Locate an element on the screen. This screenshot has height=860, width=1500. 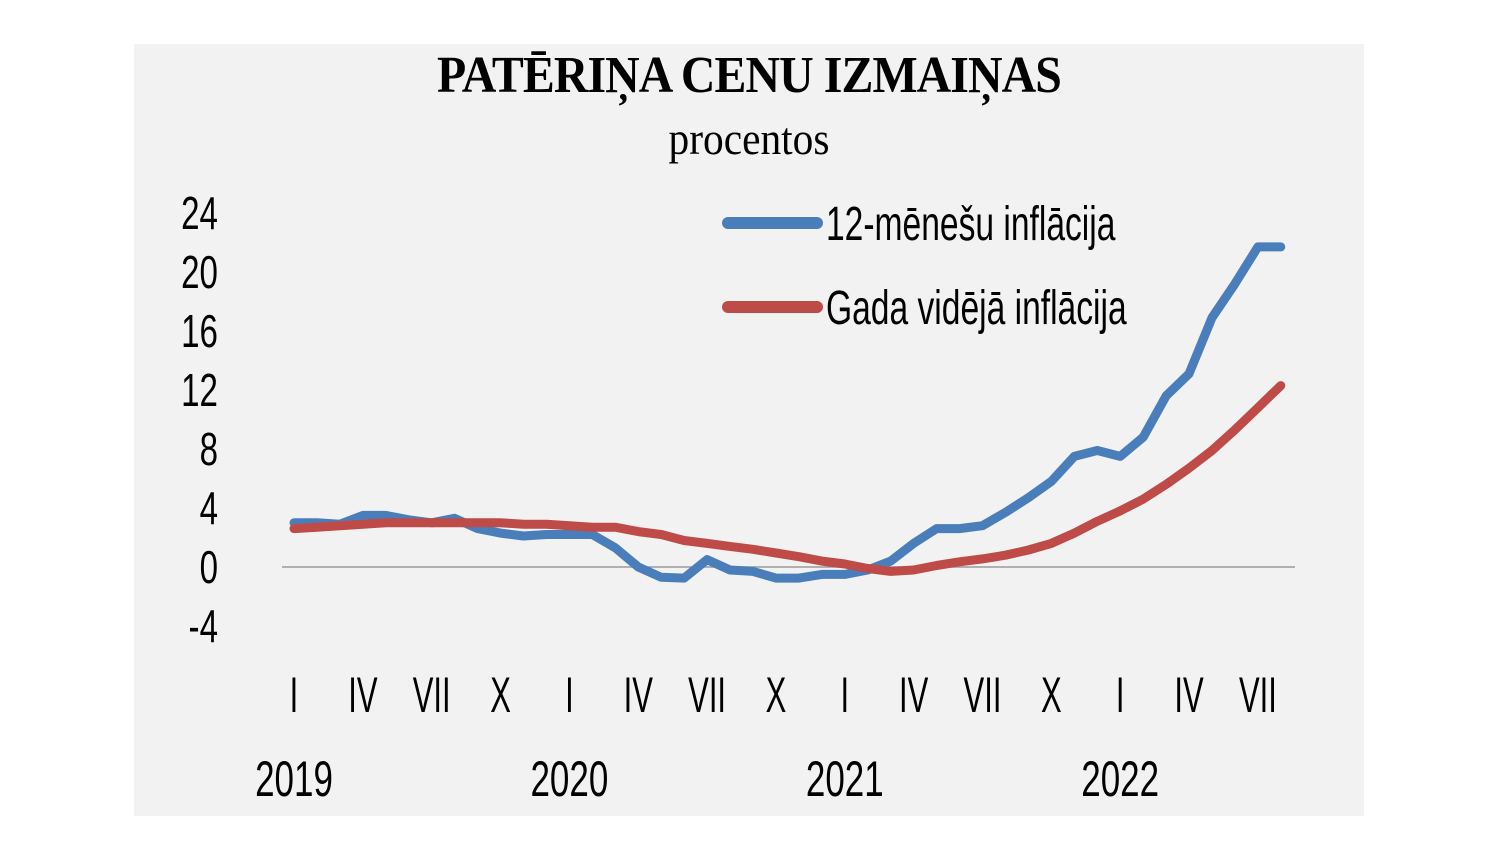
y-axis: 24 20 16 12 8 4 0 -4 is located at coordinates (199, 420).